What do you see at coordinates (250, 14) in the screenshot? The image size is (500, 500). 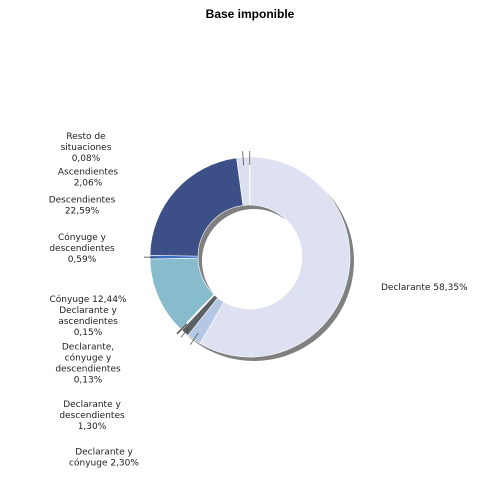 I see `chart-title: Base imponible` at bounding box center [250, 14].